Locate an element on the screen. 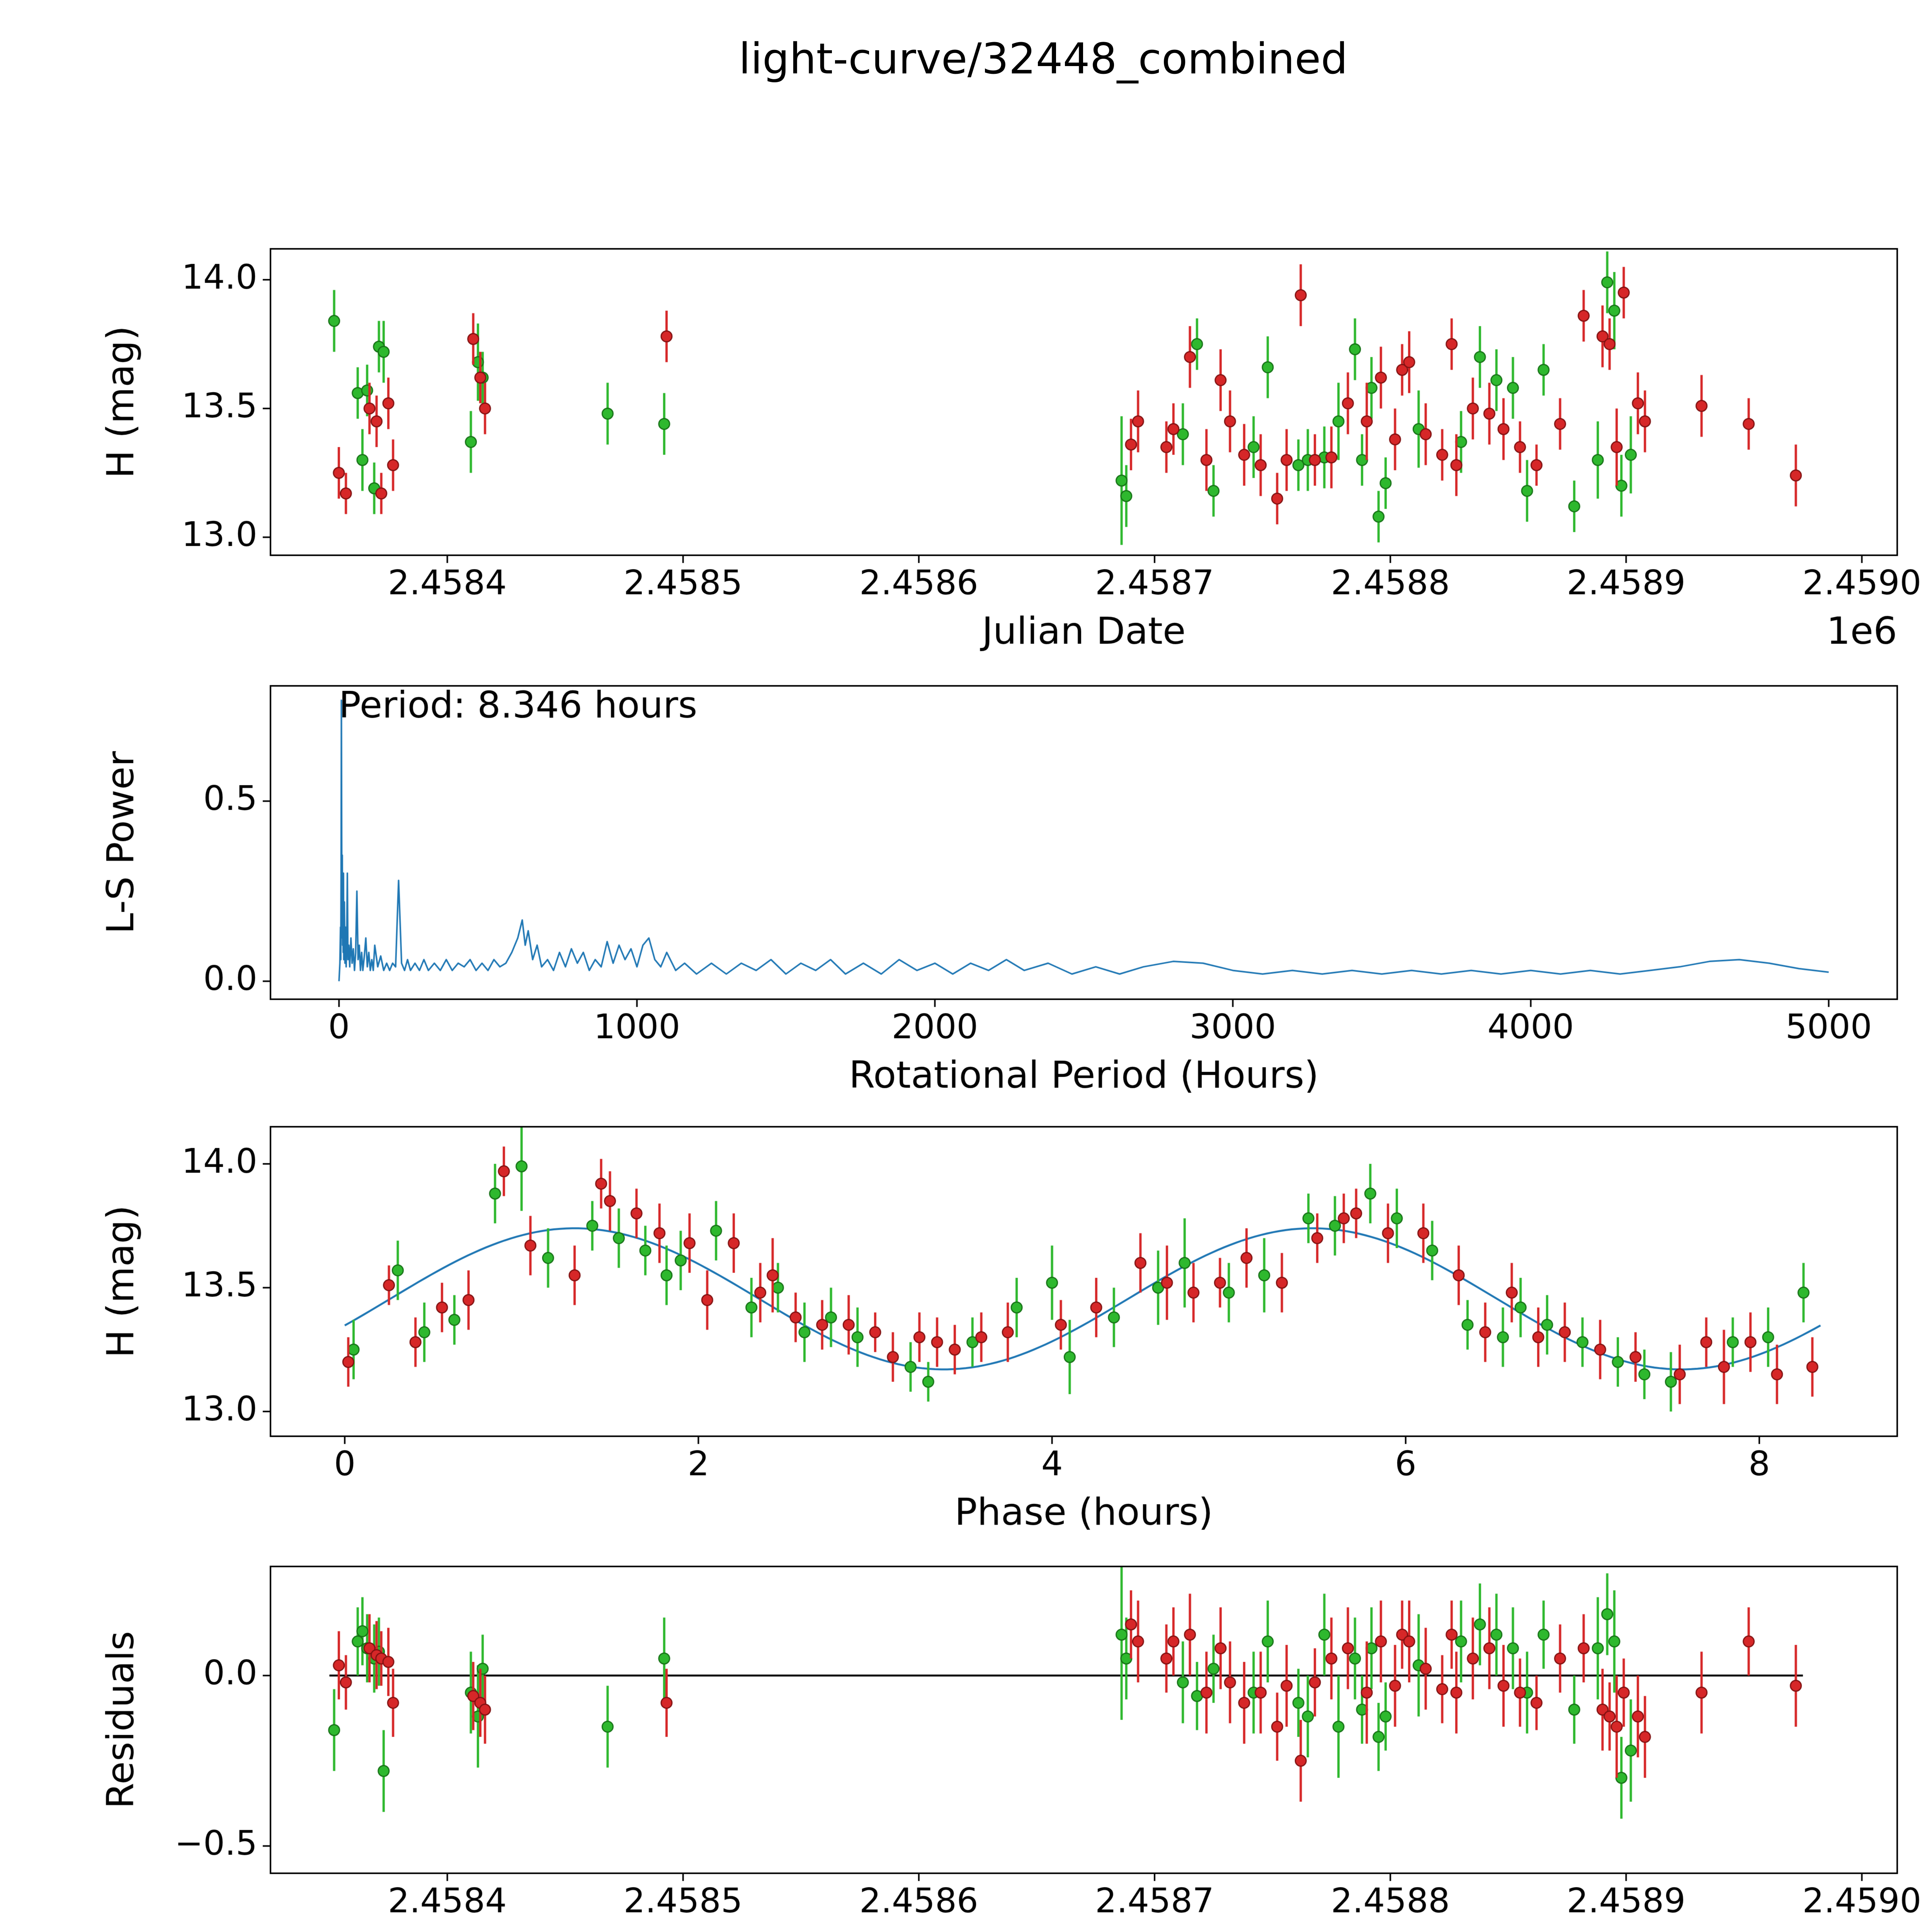  figure-title: light-curve/32448_combined is located at coordinates (1043, 58).